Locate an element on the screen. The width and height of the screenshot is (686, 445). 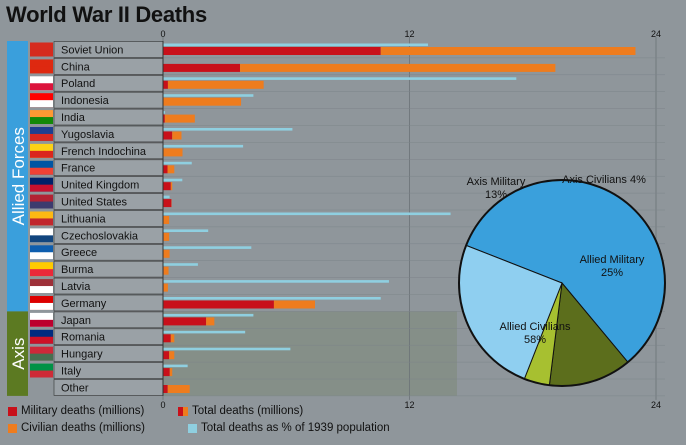
top-tick-label: 12 is located at coordinates (409, 34).